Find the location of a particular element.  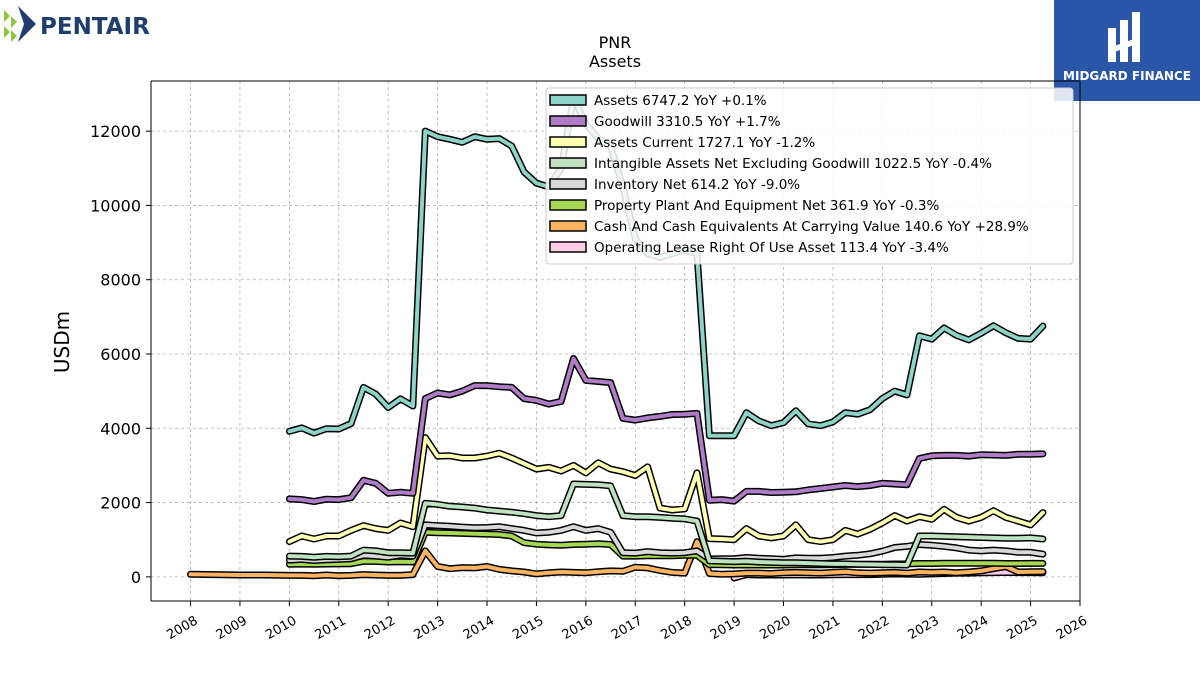

series-outline is located at coordinates (666, 430).